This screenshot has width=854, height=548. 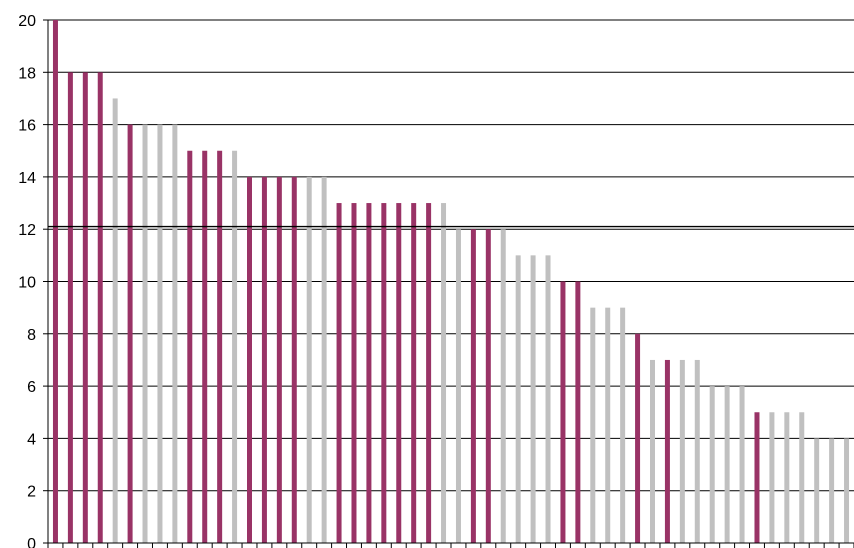 What do you see at coordinates (27, 126) in the screenshot?
I see `y-tick-label: 16` at bounding box center [27, 126].